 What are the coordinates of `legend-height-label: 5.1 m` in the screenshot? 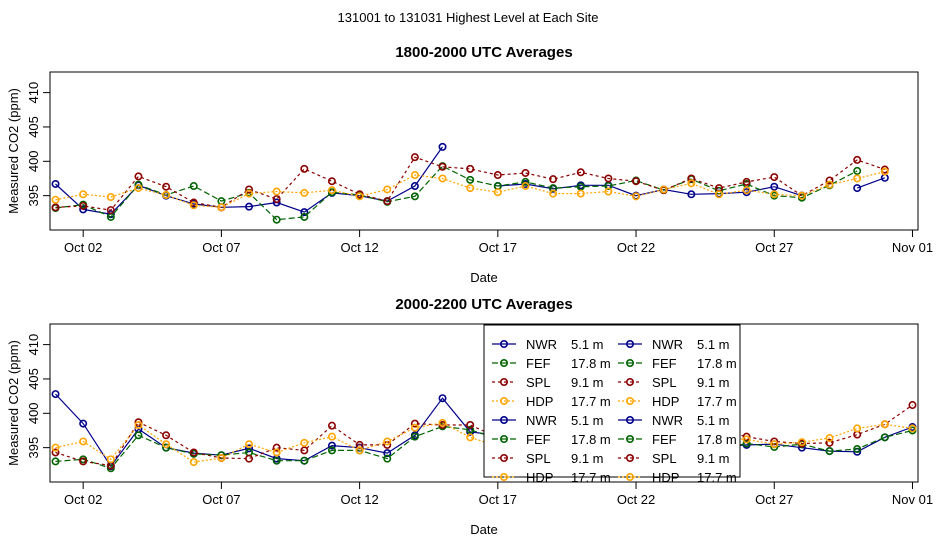 It's located at (713, 420).